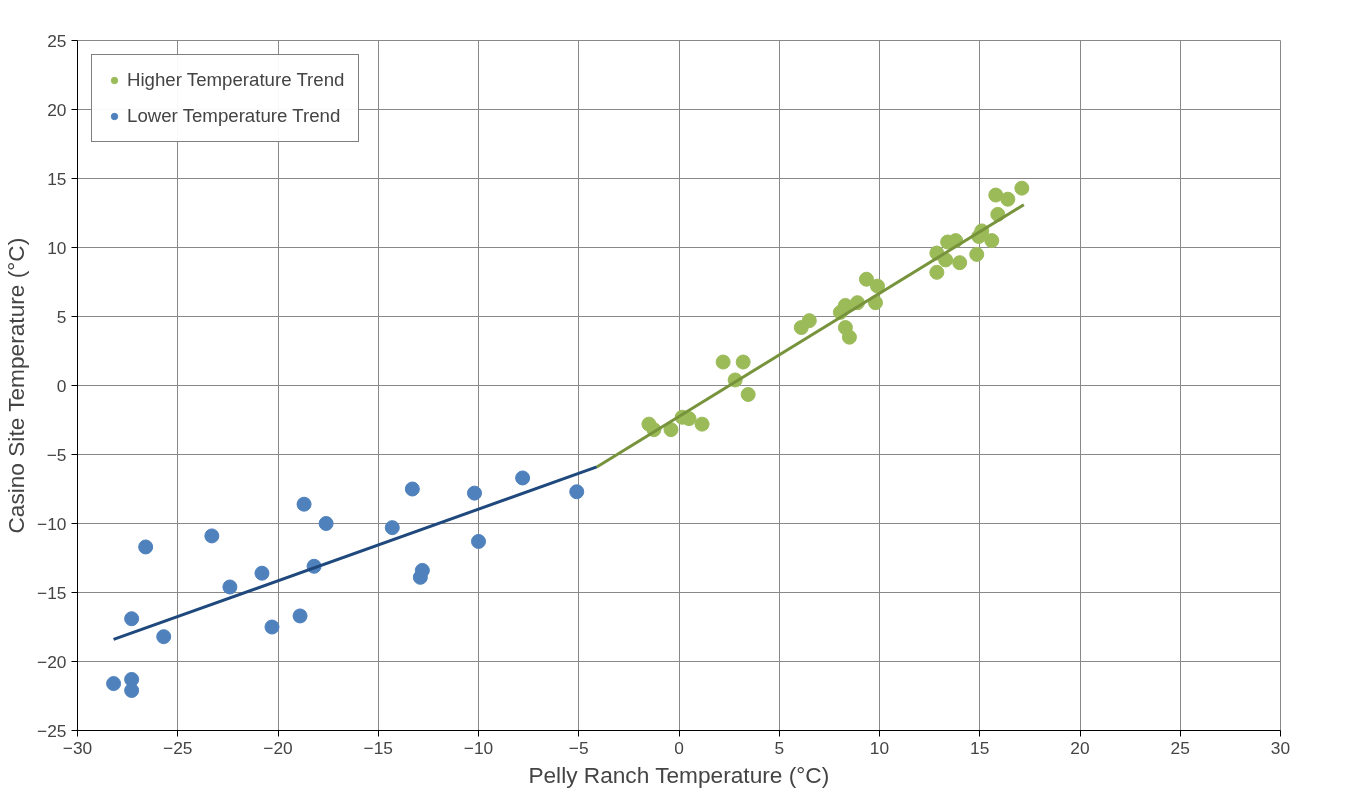 This screenshot has height=812, width=1367. Describe the element at coordinates (61, 316) in the screenshot. I see `y-tick-label: 5` at that location.